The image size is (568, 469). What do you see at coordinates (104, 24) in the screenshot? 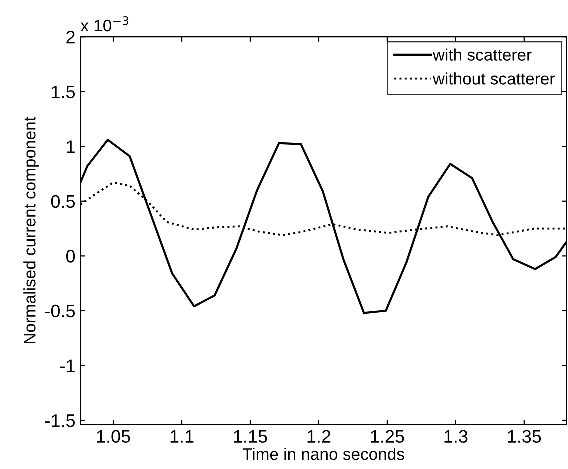
I see `text: x 10$^{−3}$` at bounding box center [104, 24].